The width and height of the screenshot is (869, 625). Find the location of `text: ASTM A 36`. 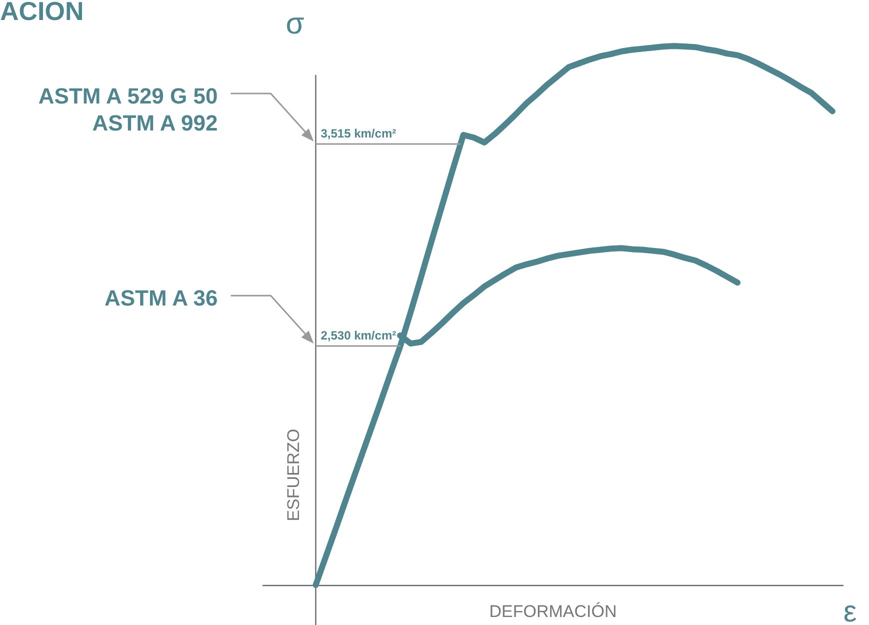

text: ASTM A 36 is located at coordinates (161, 298).